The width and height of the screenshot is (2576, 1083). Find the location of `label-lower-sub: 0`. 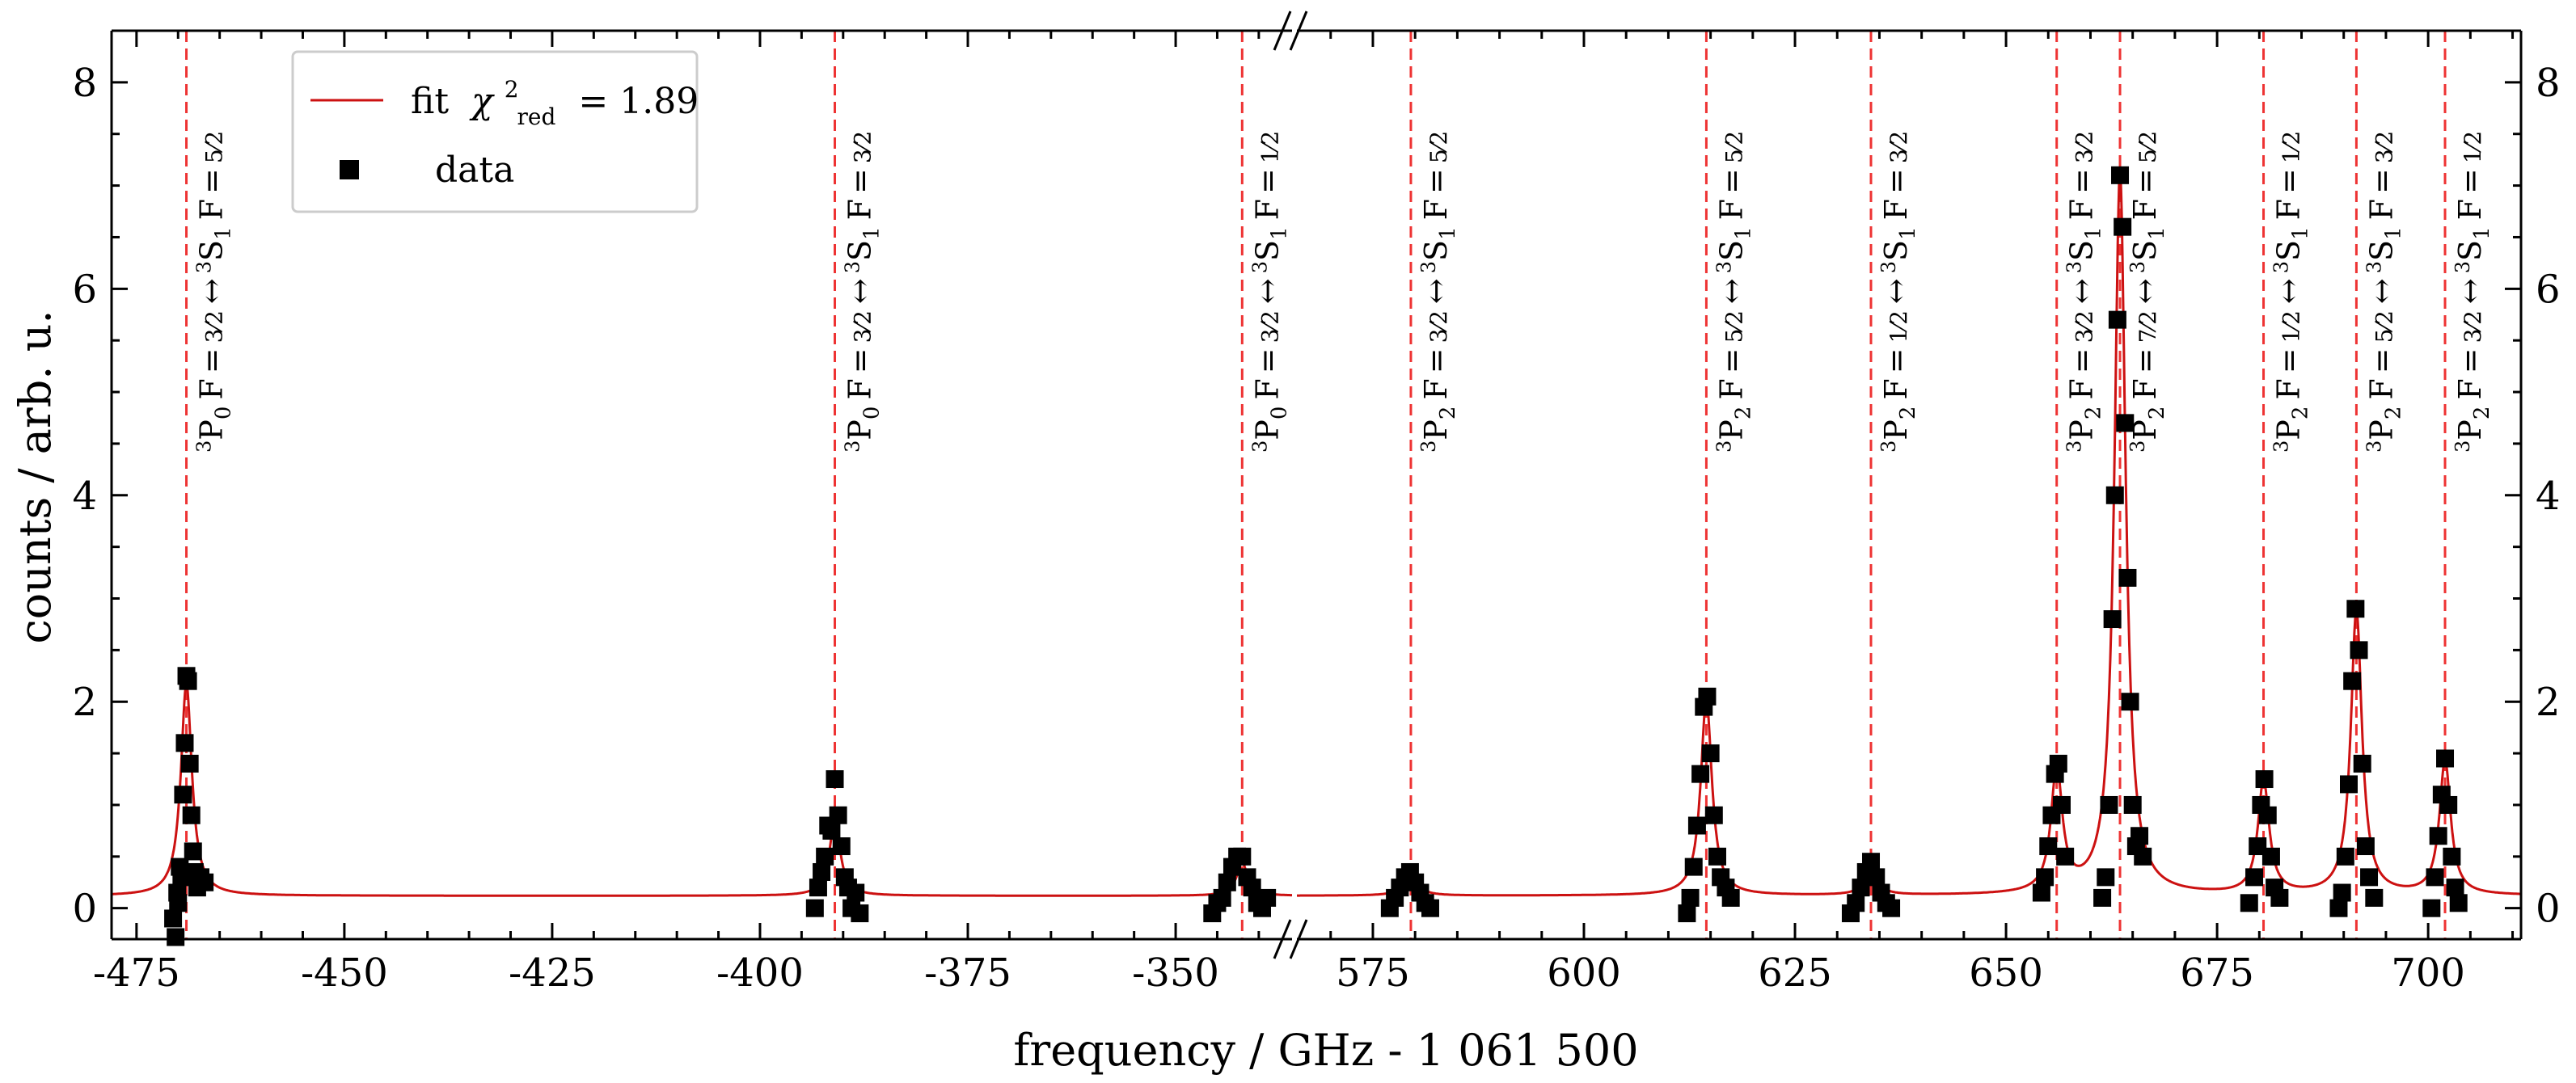

label-lower-sub: 0 is located at coordinates (872, 413).